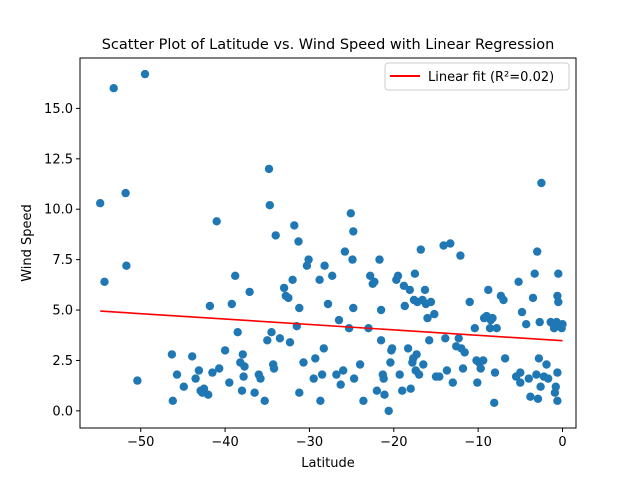  I want to click on y-tick-label: 0.0, so click(62, 411).